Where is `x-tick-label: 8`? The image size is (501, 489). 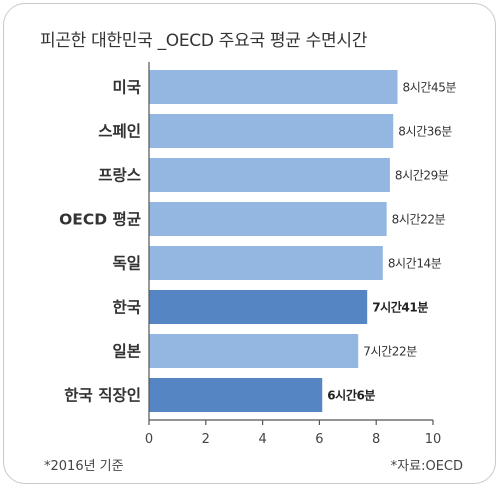 x-tick-label: 8 is located at coordinates (376, 439).